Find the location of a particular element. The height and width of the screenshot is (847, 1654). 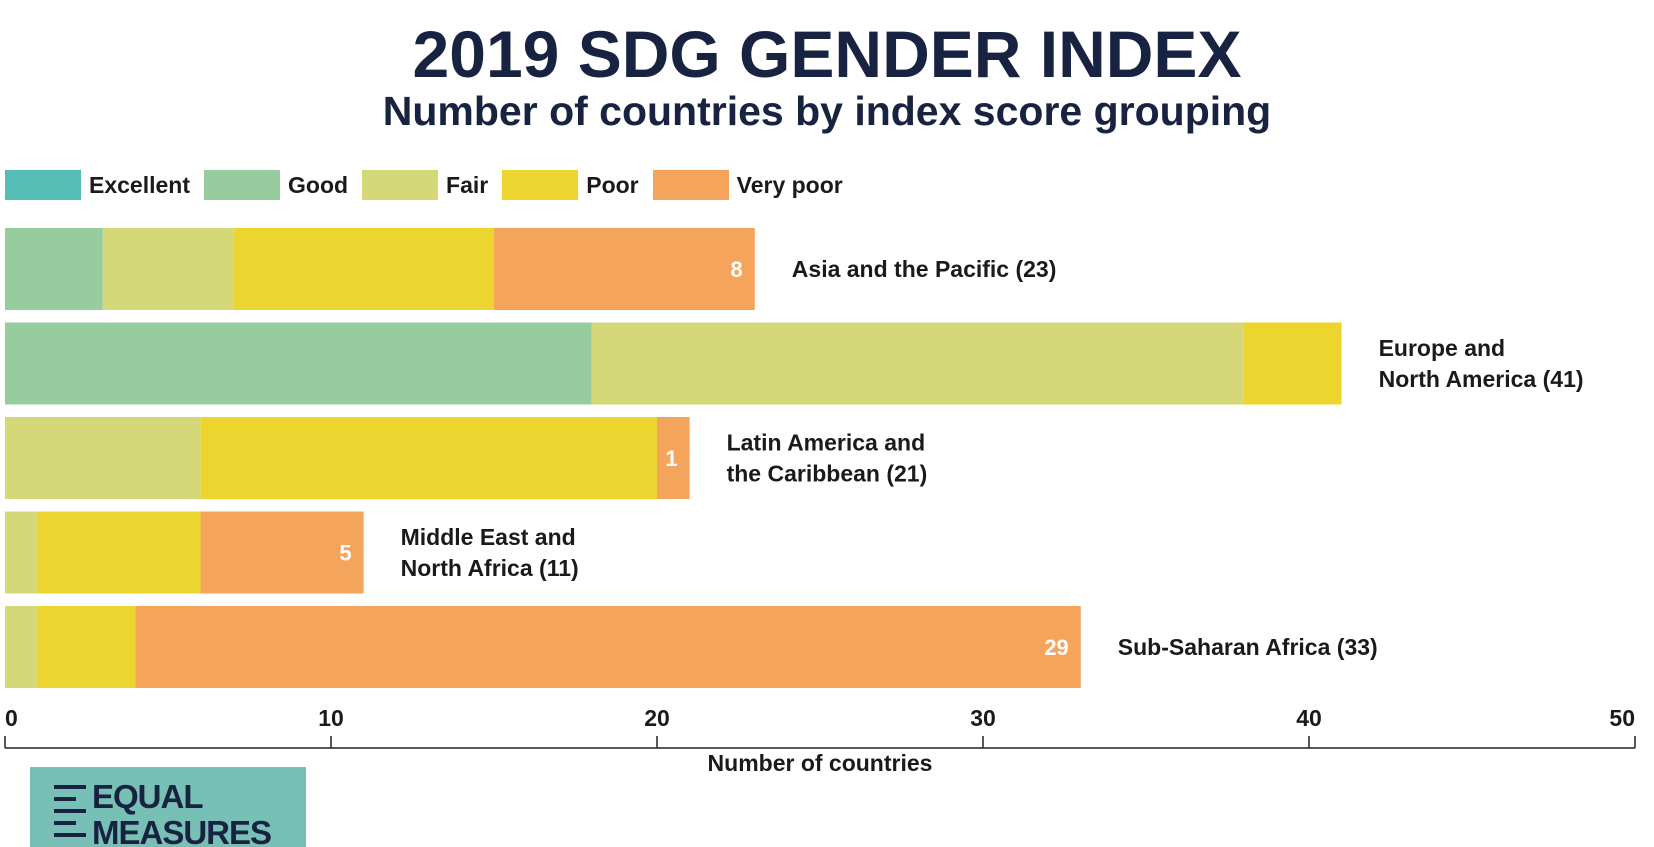

data-label-5: 29 is located at coordinates (1056, 647).